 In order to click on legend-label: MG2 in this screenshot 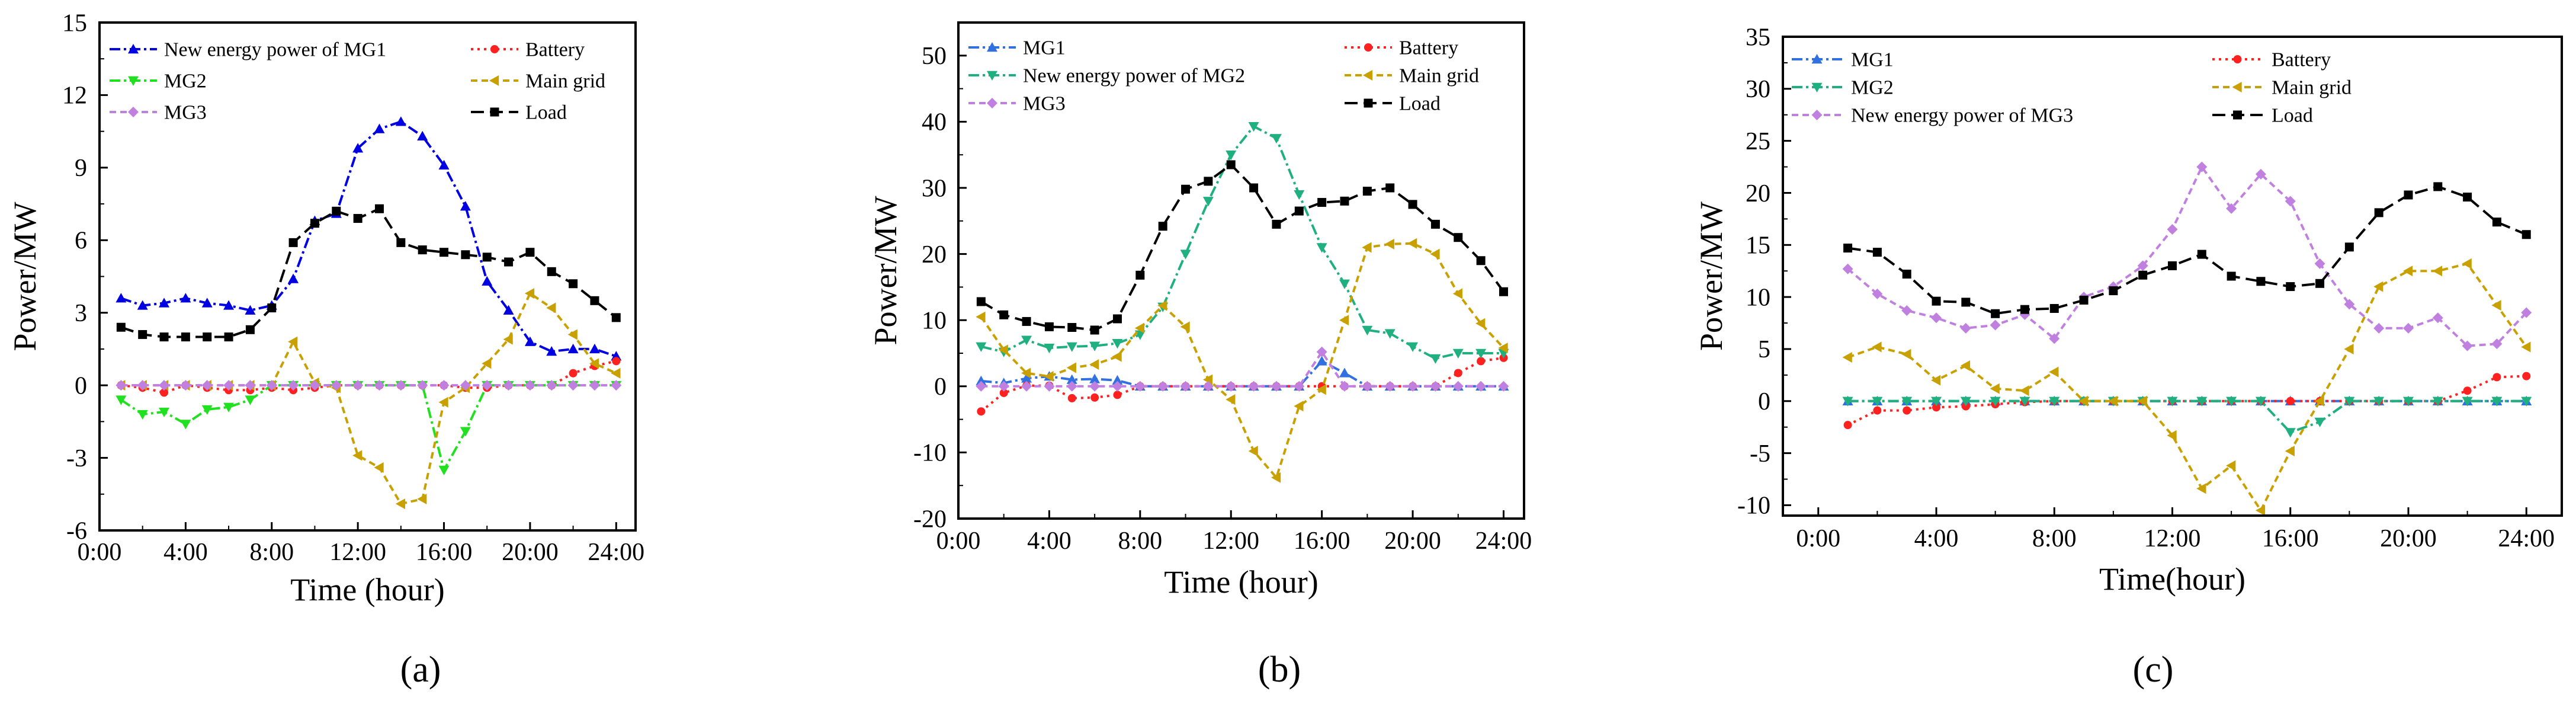, I will do `click(1872, 88)`.